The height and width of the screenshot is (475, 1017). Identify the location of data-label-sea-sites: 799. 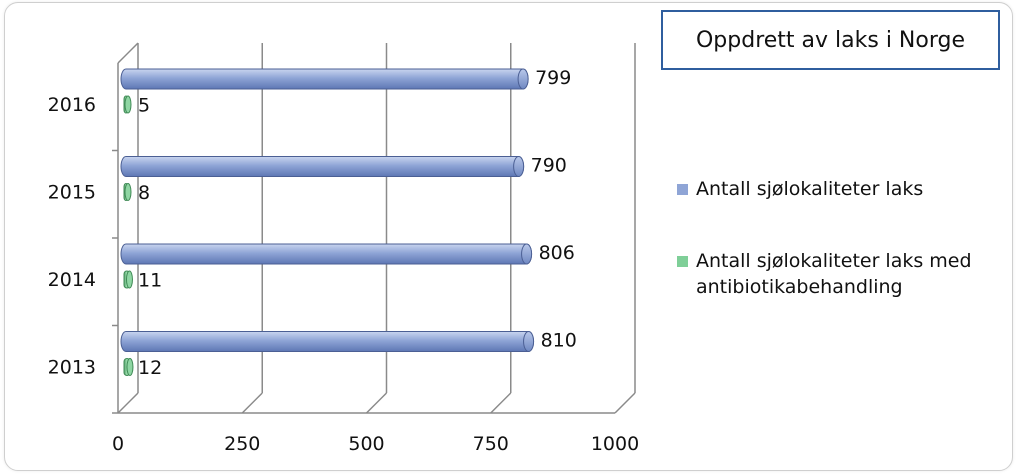
(553, 78).